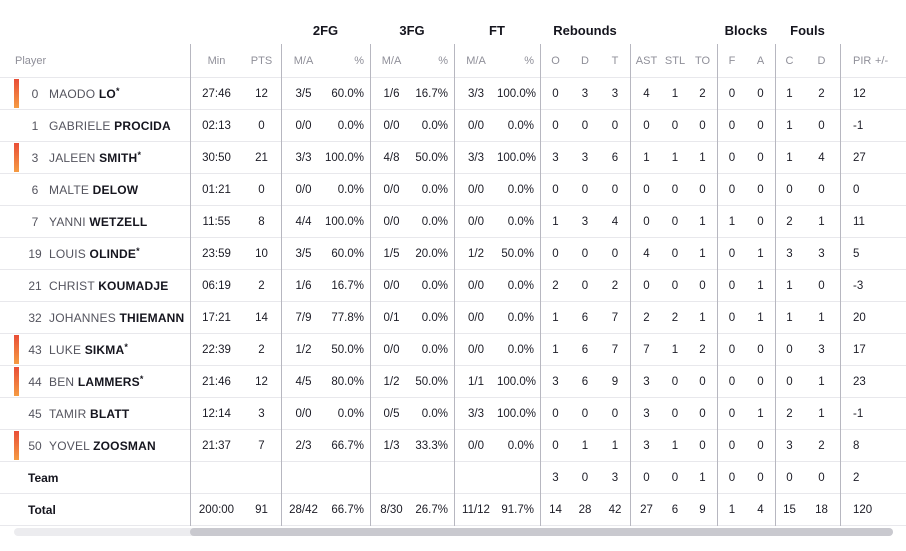 The width and height of the screenshot is (906, 551). What do you see at coordinates (115, 190) in the screenshot?
I see `player-last-name: DELOW` at bounding box center [115, 190].